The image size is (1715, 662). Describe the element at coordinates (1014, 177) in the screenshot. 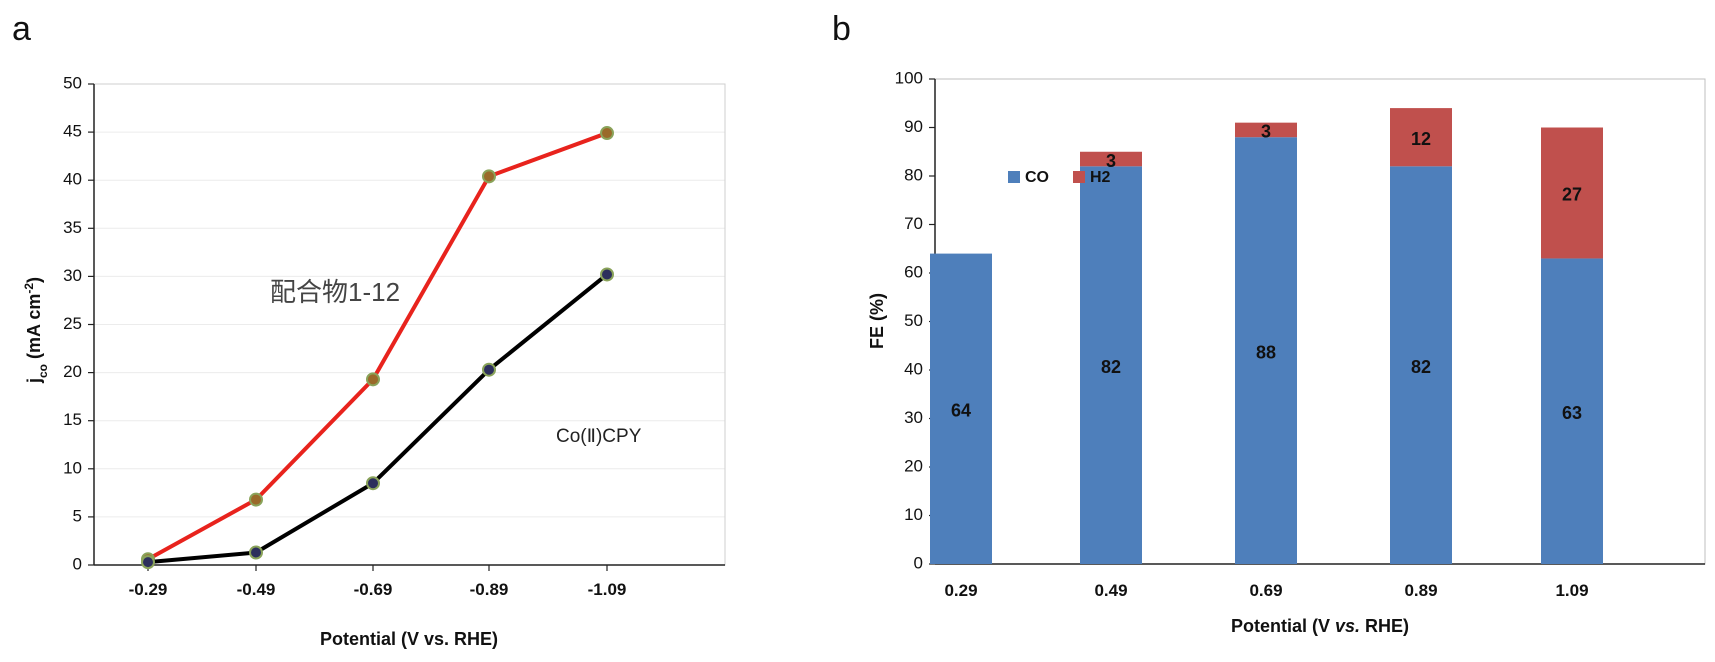

I see `legend-swatch-co` at that location.